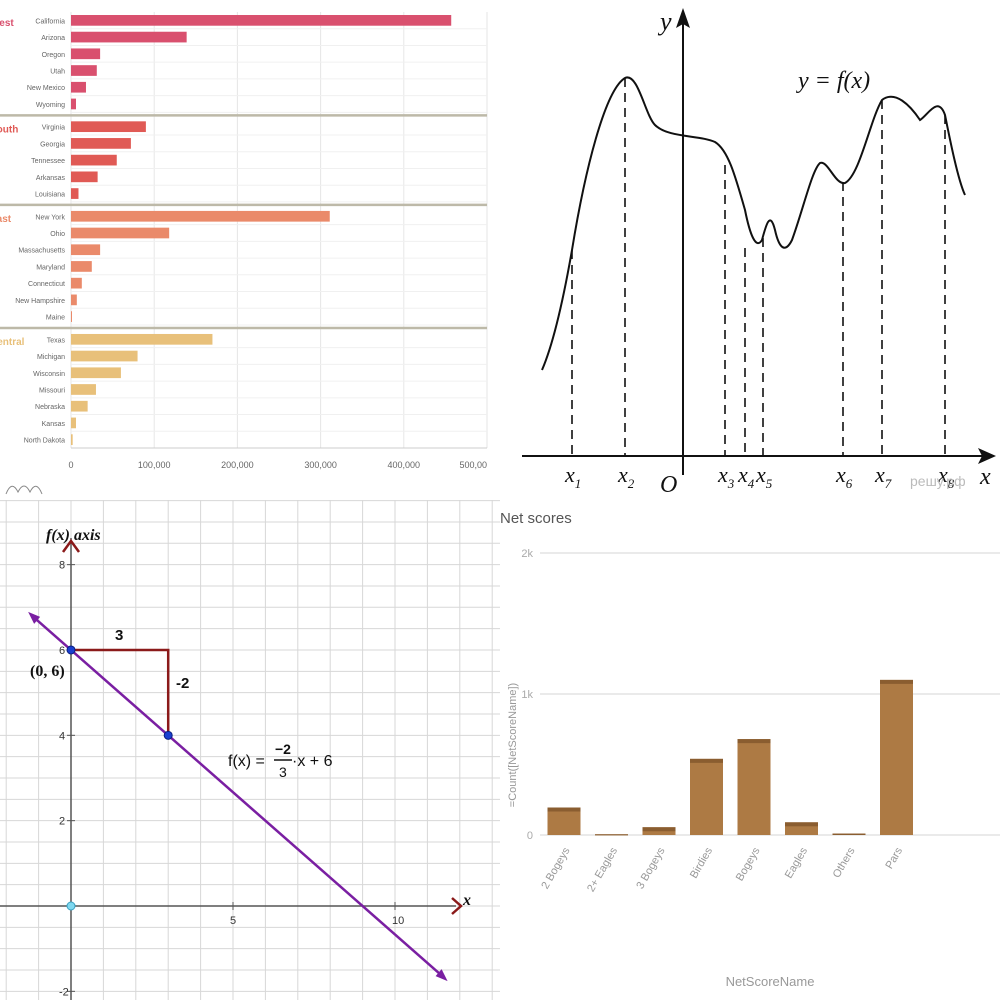 The width and height of the screenshot is (1000, 1000). What do you see at coordinates (466, 900) in the screenshot?
I see `x-axis-label: x` at bounding box center [466, 900].